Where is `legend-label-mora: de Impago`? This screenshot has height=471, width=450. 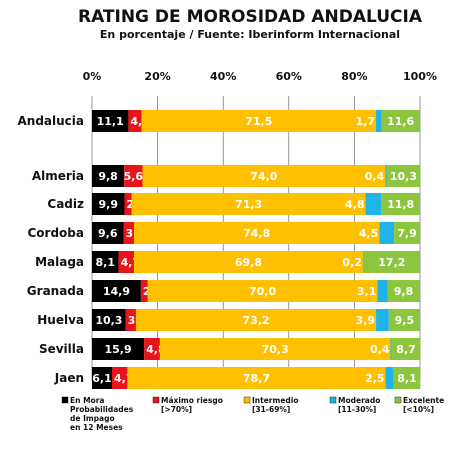 legend-label-mora: de Impago is located at coordinates (92, 418).